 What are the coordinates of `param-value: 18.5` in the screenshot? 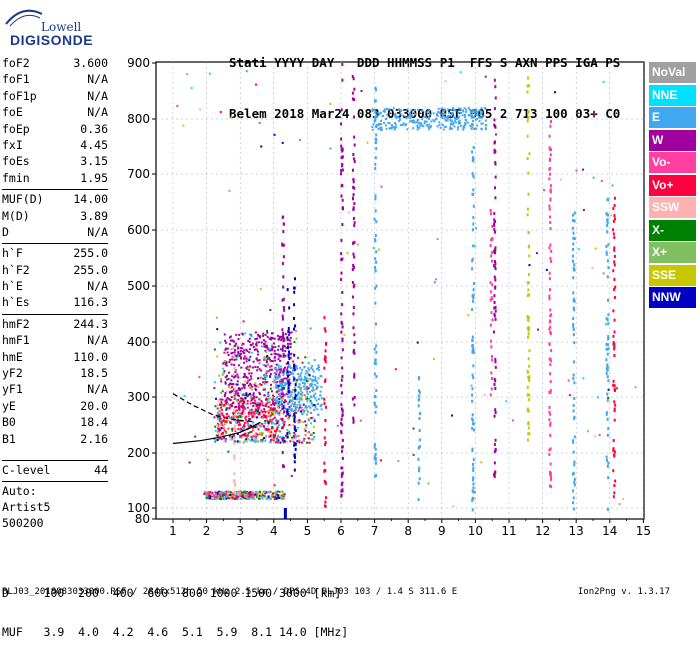 It's located at (94, 373).